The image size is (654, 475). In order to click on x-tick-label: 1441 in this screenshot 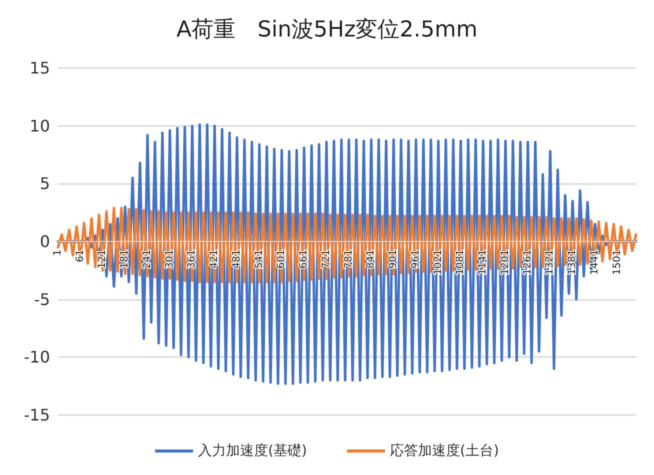, I will do `click(594, 262)`.